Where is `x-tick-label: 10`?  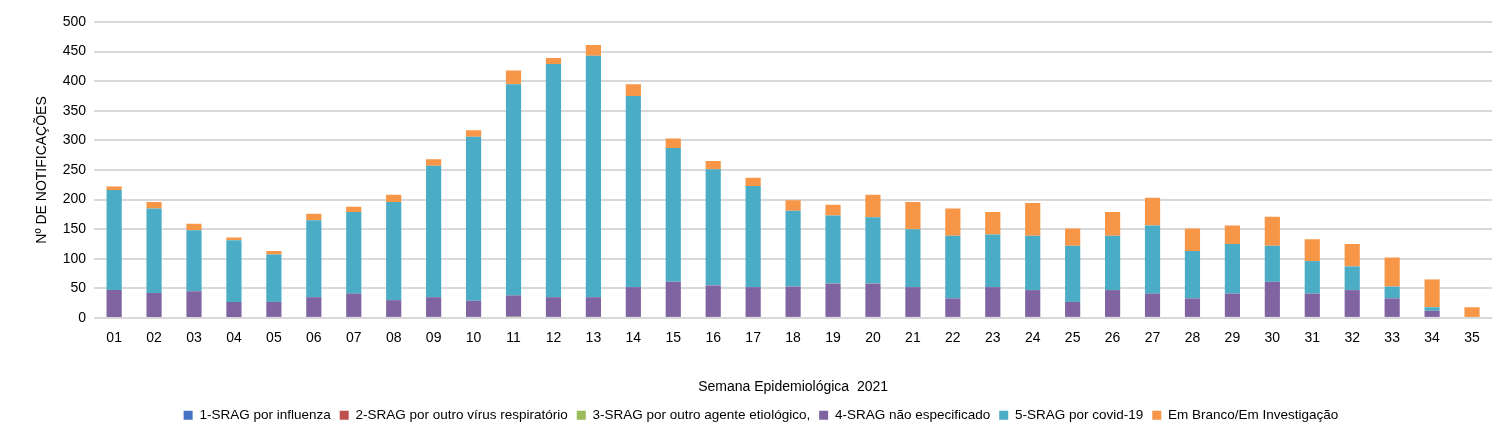
x-tick-label: 10 is located at coordinates (473, 337).